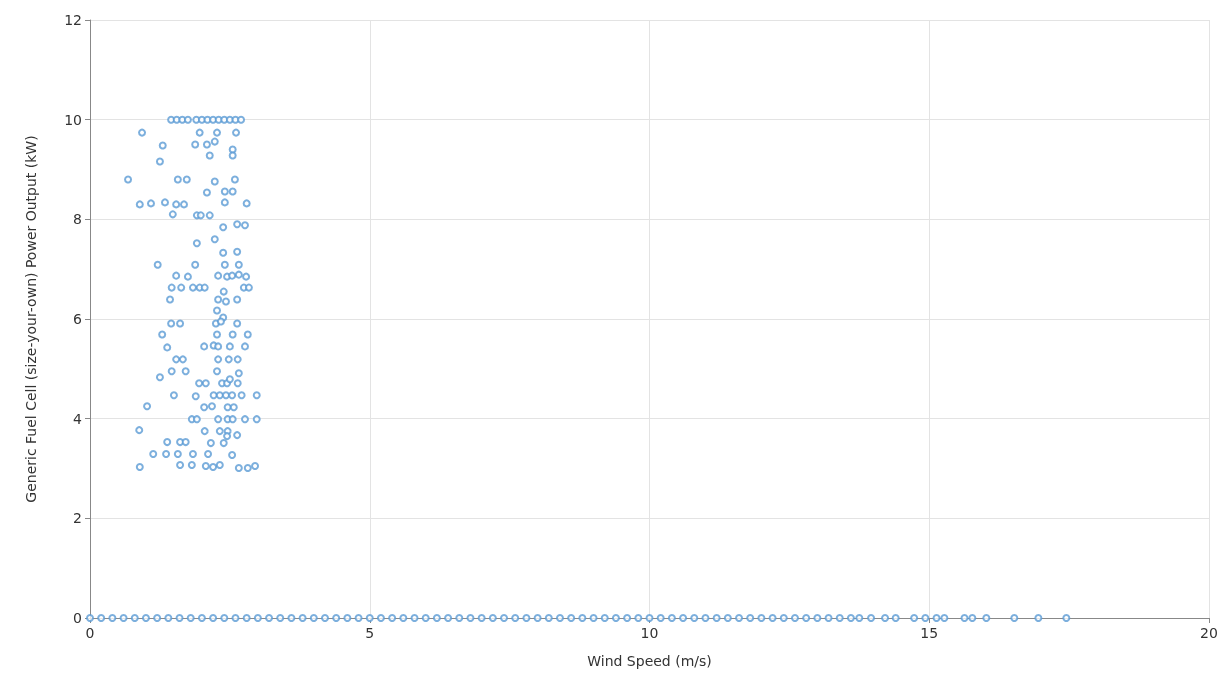  I want to click on x-tick-label: 5, so click(370, 633).